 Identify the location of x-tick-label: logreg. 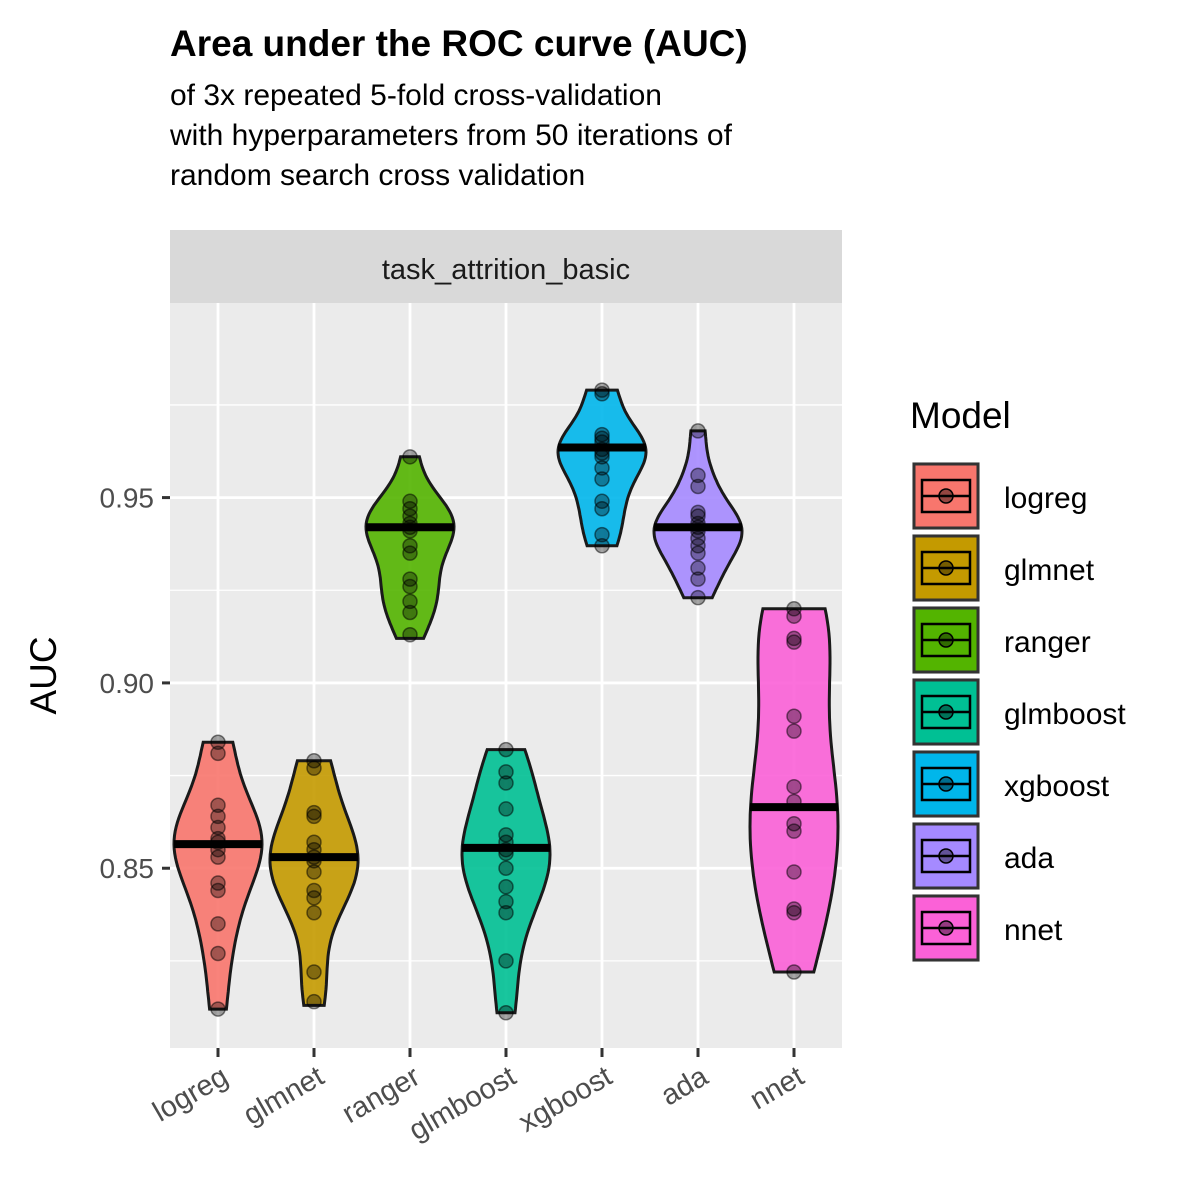
(191, 1094).